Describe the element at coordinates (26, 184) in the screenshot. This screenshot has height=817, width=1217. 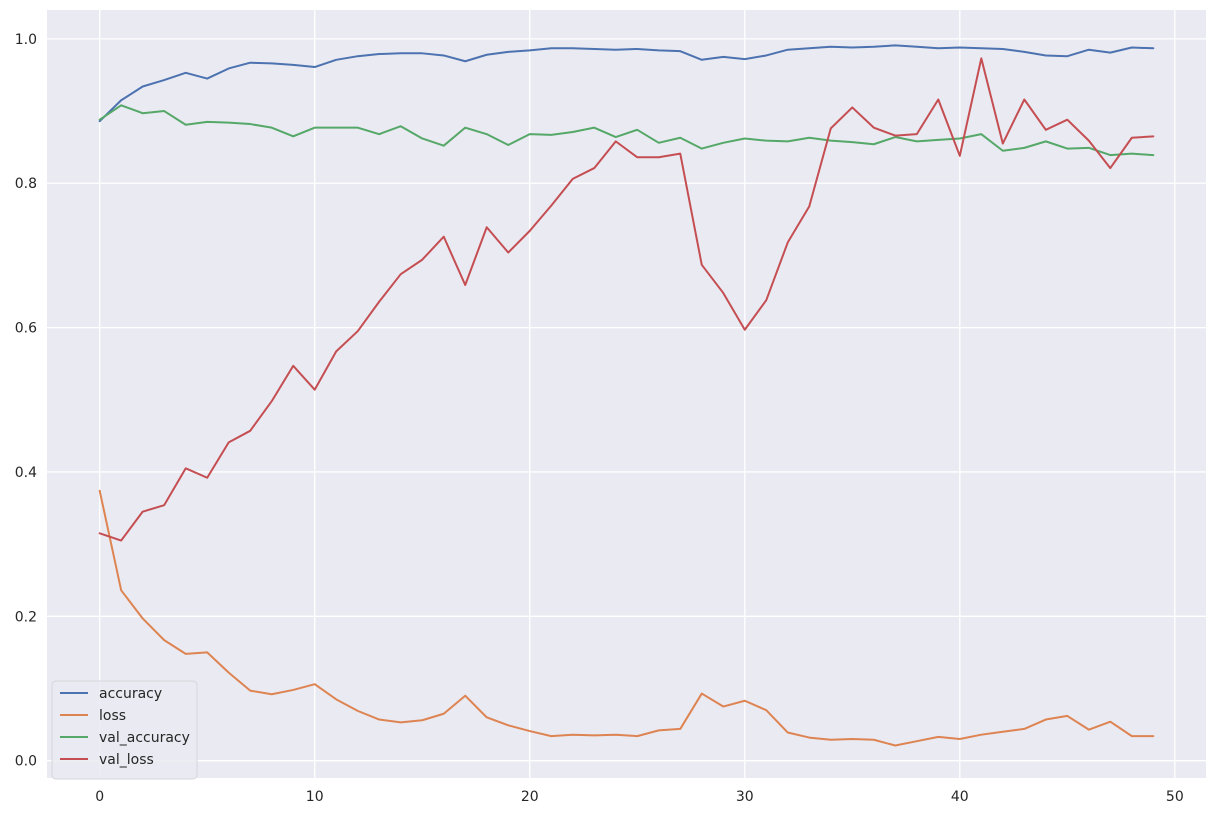
I see `y-tick-label: 0.8` at that location.